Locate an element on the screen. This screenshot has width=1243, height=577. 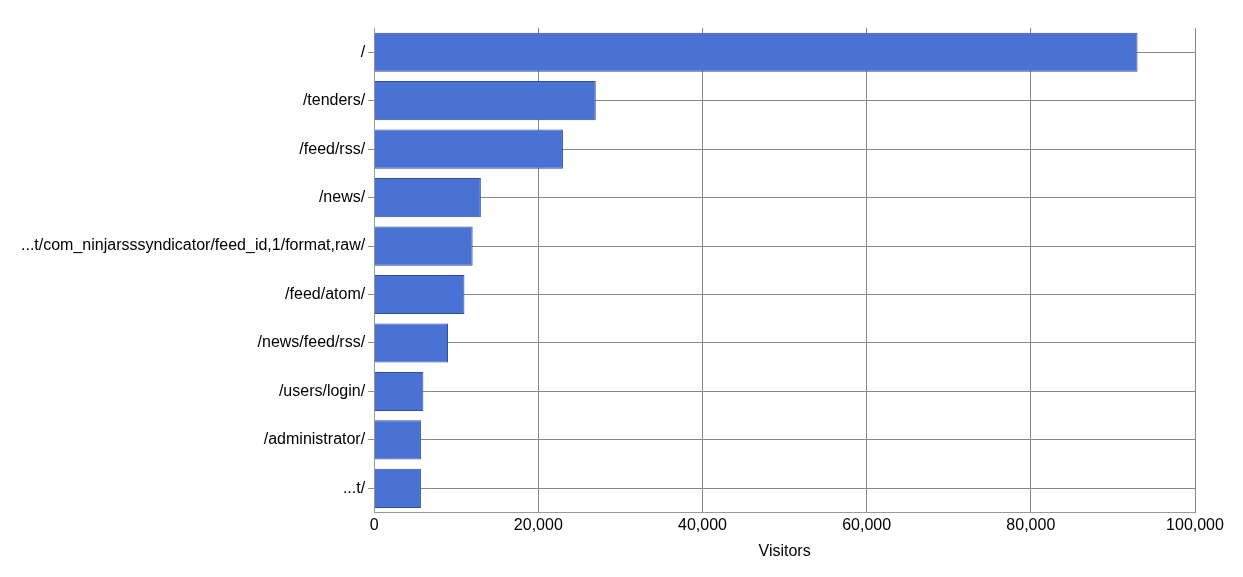
y-tick-label: /news/feed/rss/ is located at coordinates (311, 342).